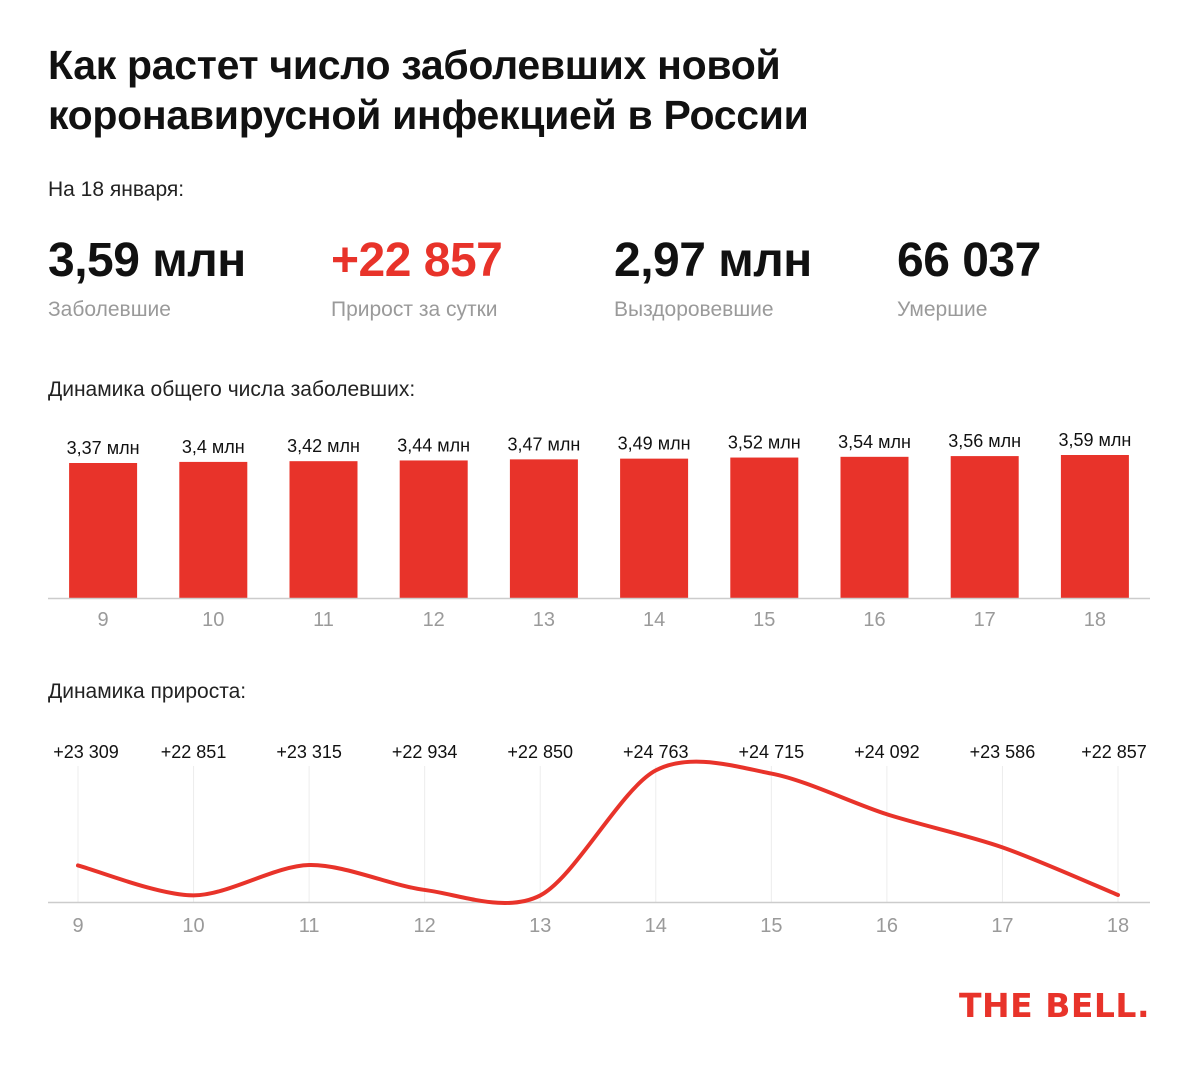  I want to click on stat-deaths: 66 037 Умершие, so click(969, 277).